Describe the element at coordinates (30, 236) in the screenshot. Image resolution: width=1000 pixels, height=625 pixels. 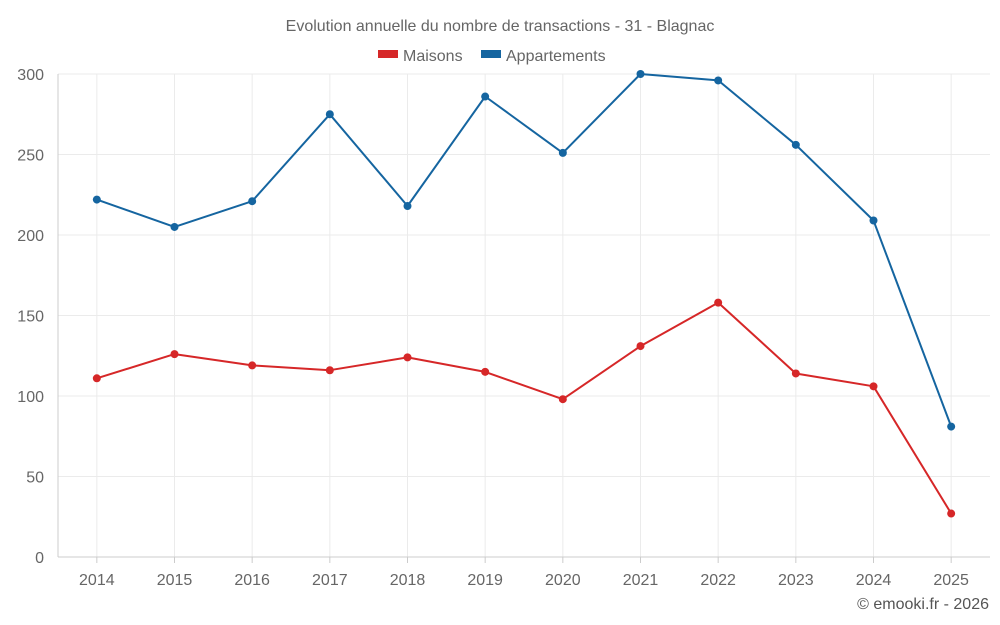
I see `y-tick-label: 200` at that location.